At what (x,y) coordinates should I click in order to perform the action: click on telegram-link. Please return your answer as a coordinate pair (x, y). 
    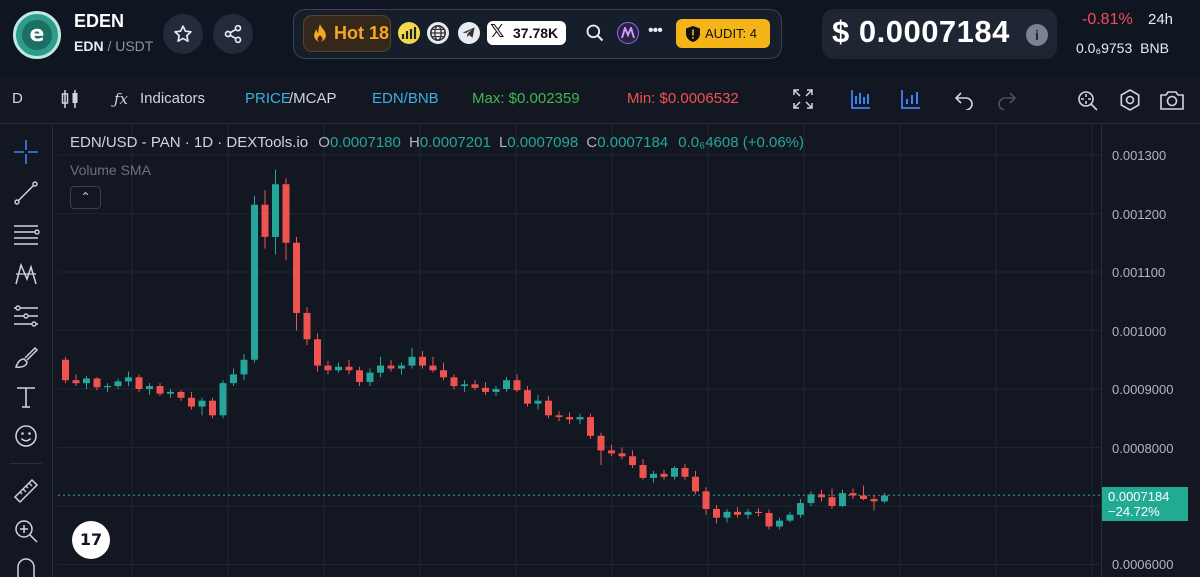
    Looking at the image, I should click on (469, 33).